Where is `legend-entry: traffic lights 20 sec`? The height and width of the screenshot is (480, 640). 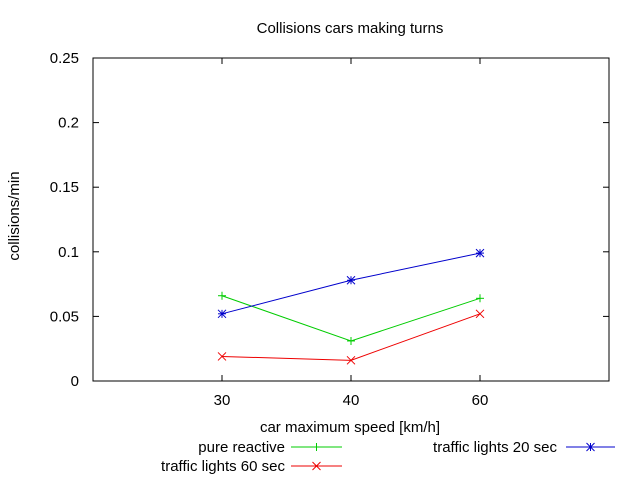 legend-entry: traffic lights 20 sec is located at coordinates (524, 447).